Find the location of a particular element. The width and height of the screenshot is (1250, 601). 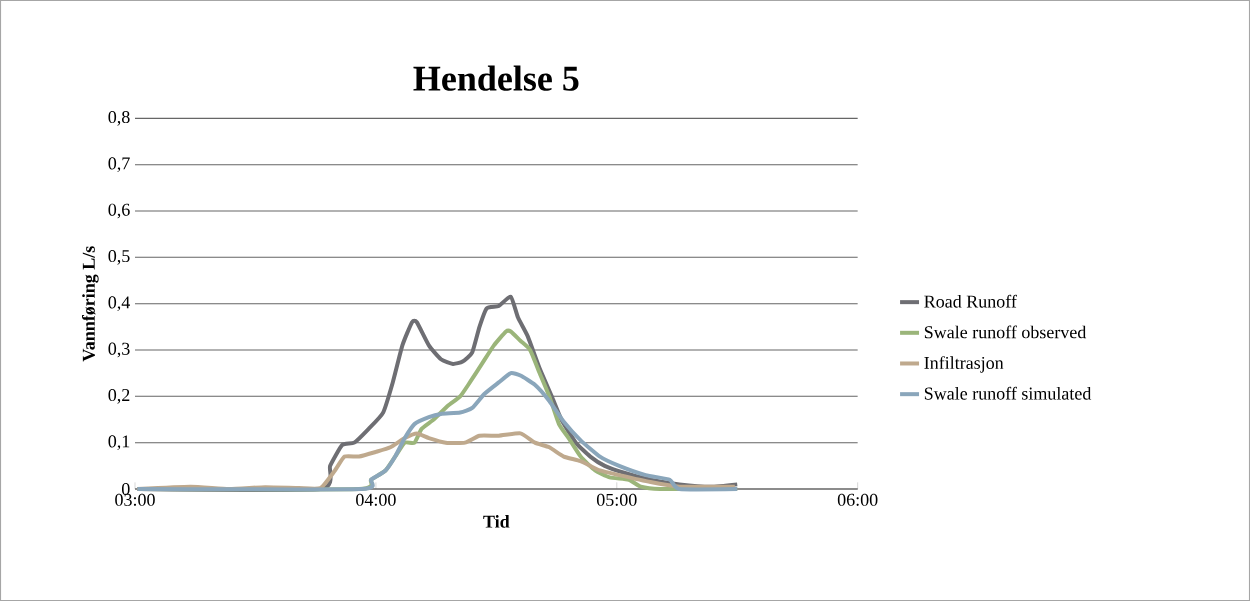

y-tick-label: 0,6 is located at coordinates (119, 211).